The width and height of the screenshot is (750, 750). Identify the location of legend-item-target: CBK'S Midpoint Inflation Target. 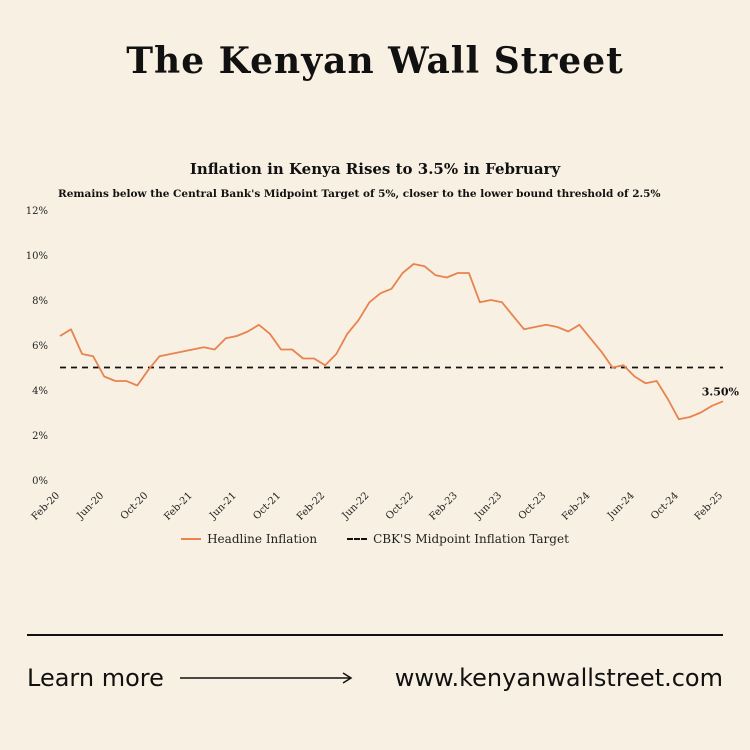
(458, 539).